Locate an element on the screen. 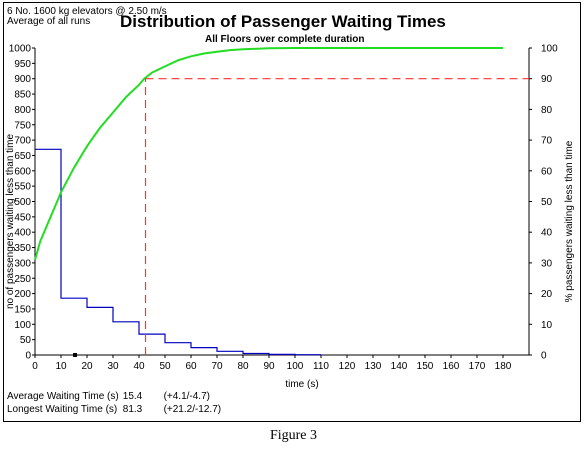 This screenshot has height=449, width=587. x-tick-label: 30 is located at coordinates (113, 366).